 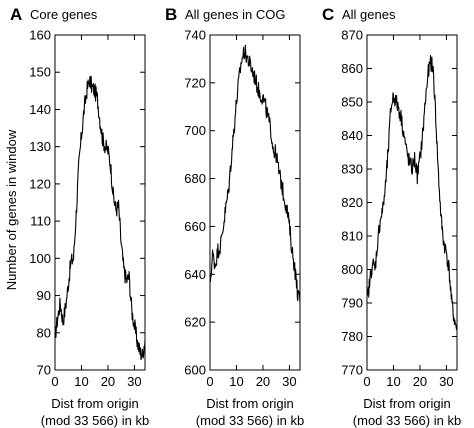 What do you see at coordinates (369, 14) in the screenshot?
I see `panel-title: All genes` at bounding box center [369, 14].